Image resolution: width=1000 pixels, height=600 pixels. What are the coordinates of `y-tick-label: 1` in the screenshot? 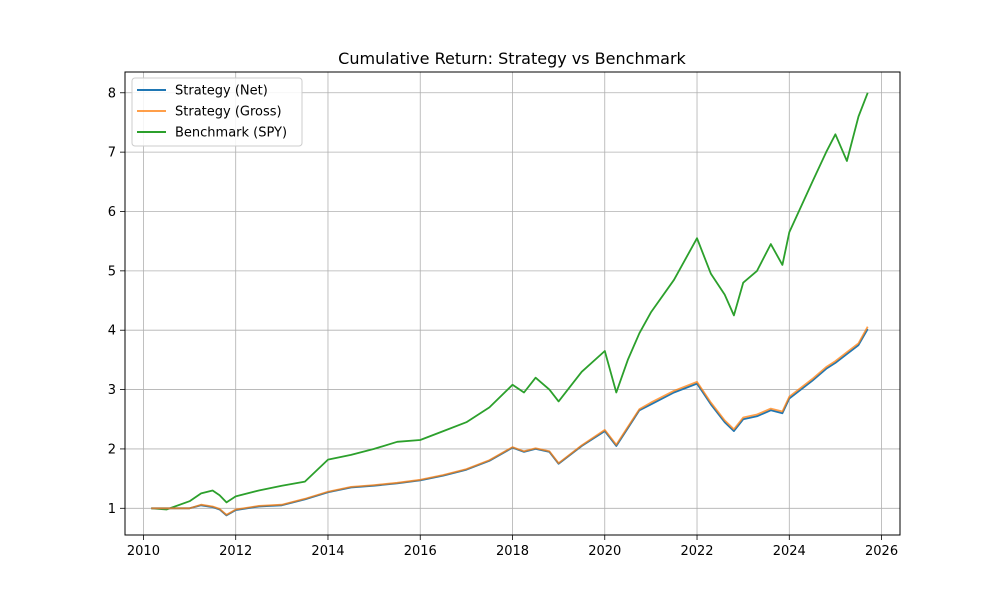 It's located at (112, 509).